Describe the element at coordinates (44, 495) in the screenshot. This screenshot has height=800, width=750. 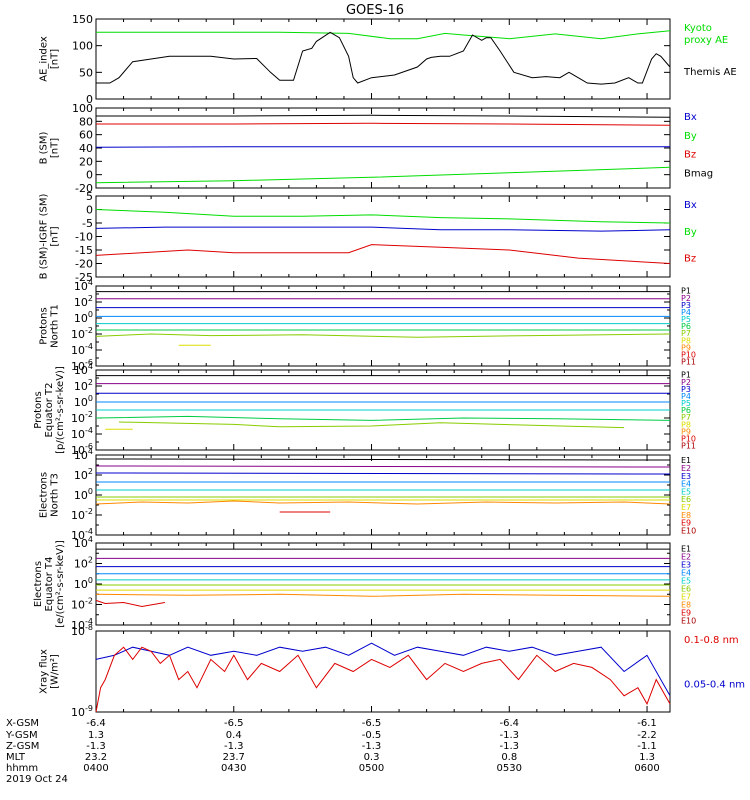
I see `y-axis-label: Electrons` at that location.